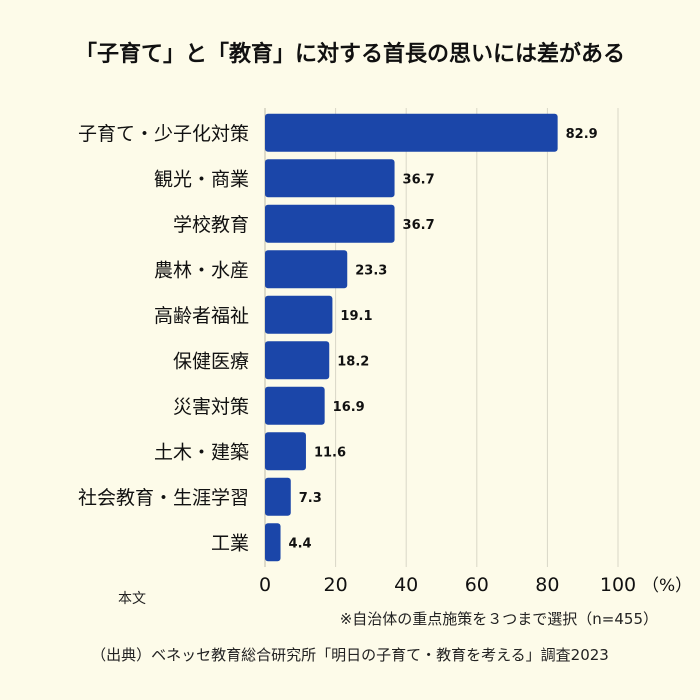 The height and width of the screenshot is (700, 700). What do you see at coordinates (265, 585) in the screenshot?
I see `x-tick-label-0: 0` at bounding box center [265, 585].